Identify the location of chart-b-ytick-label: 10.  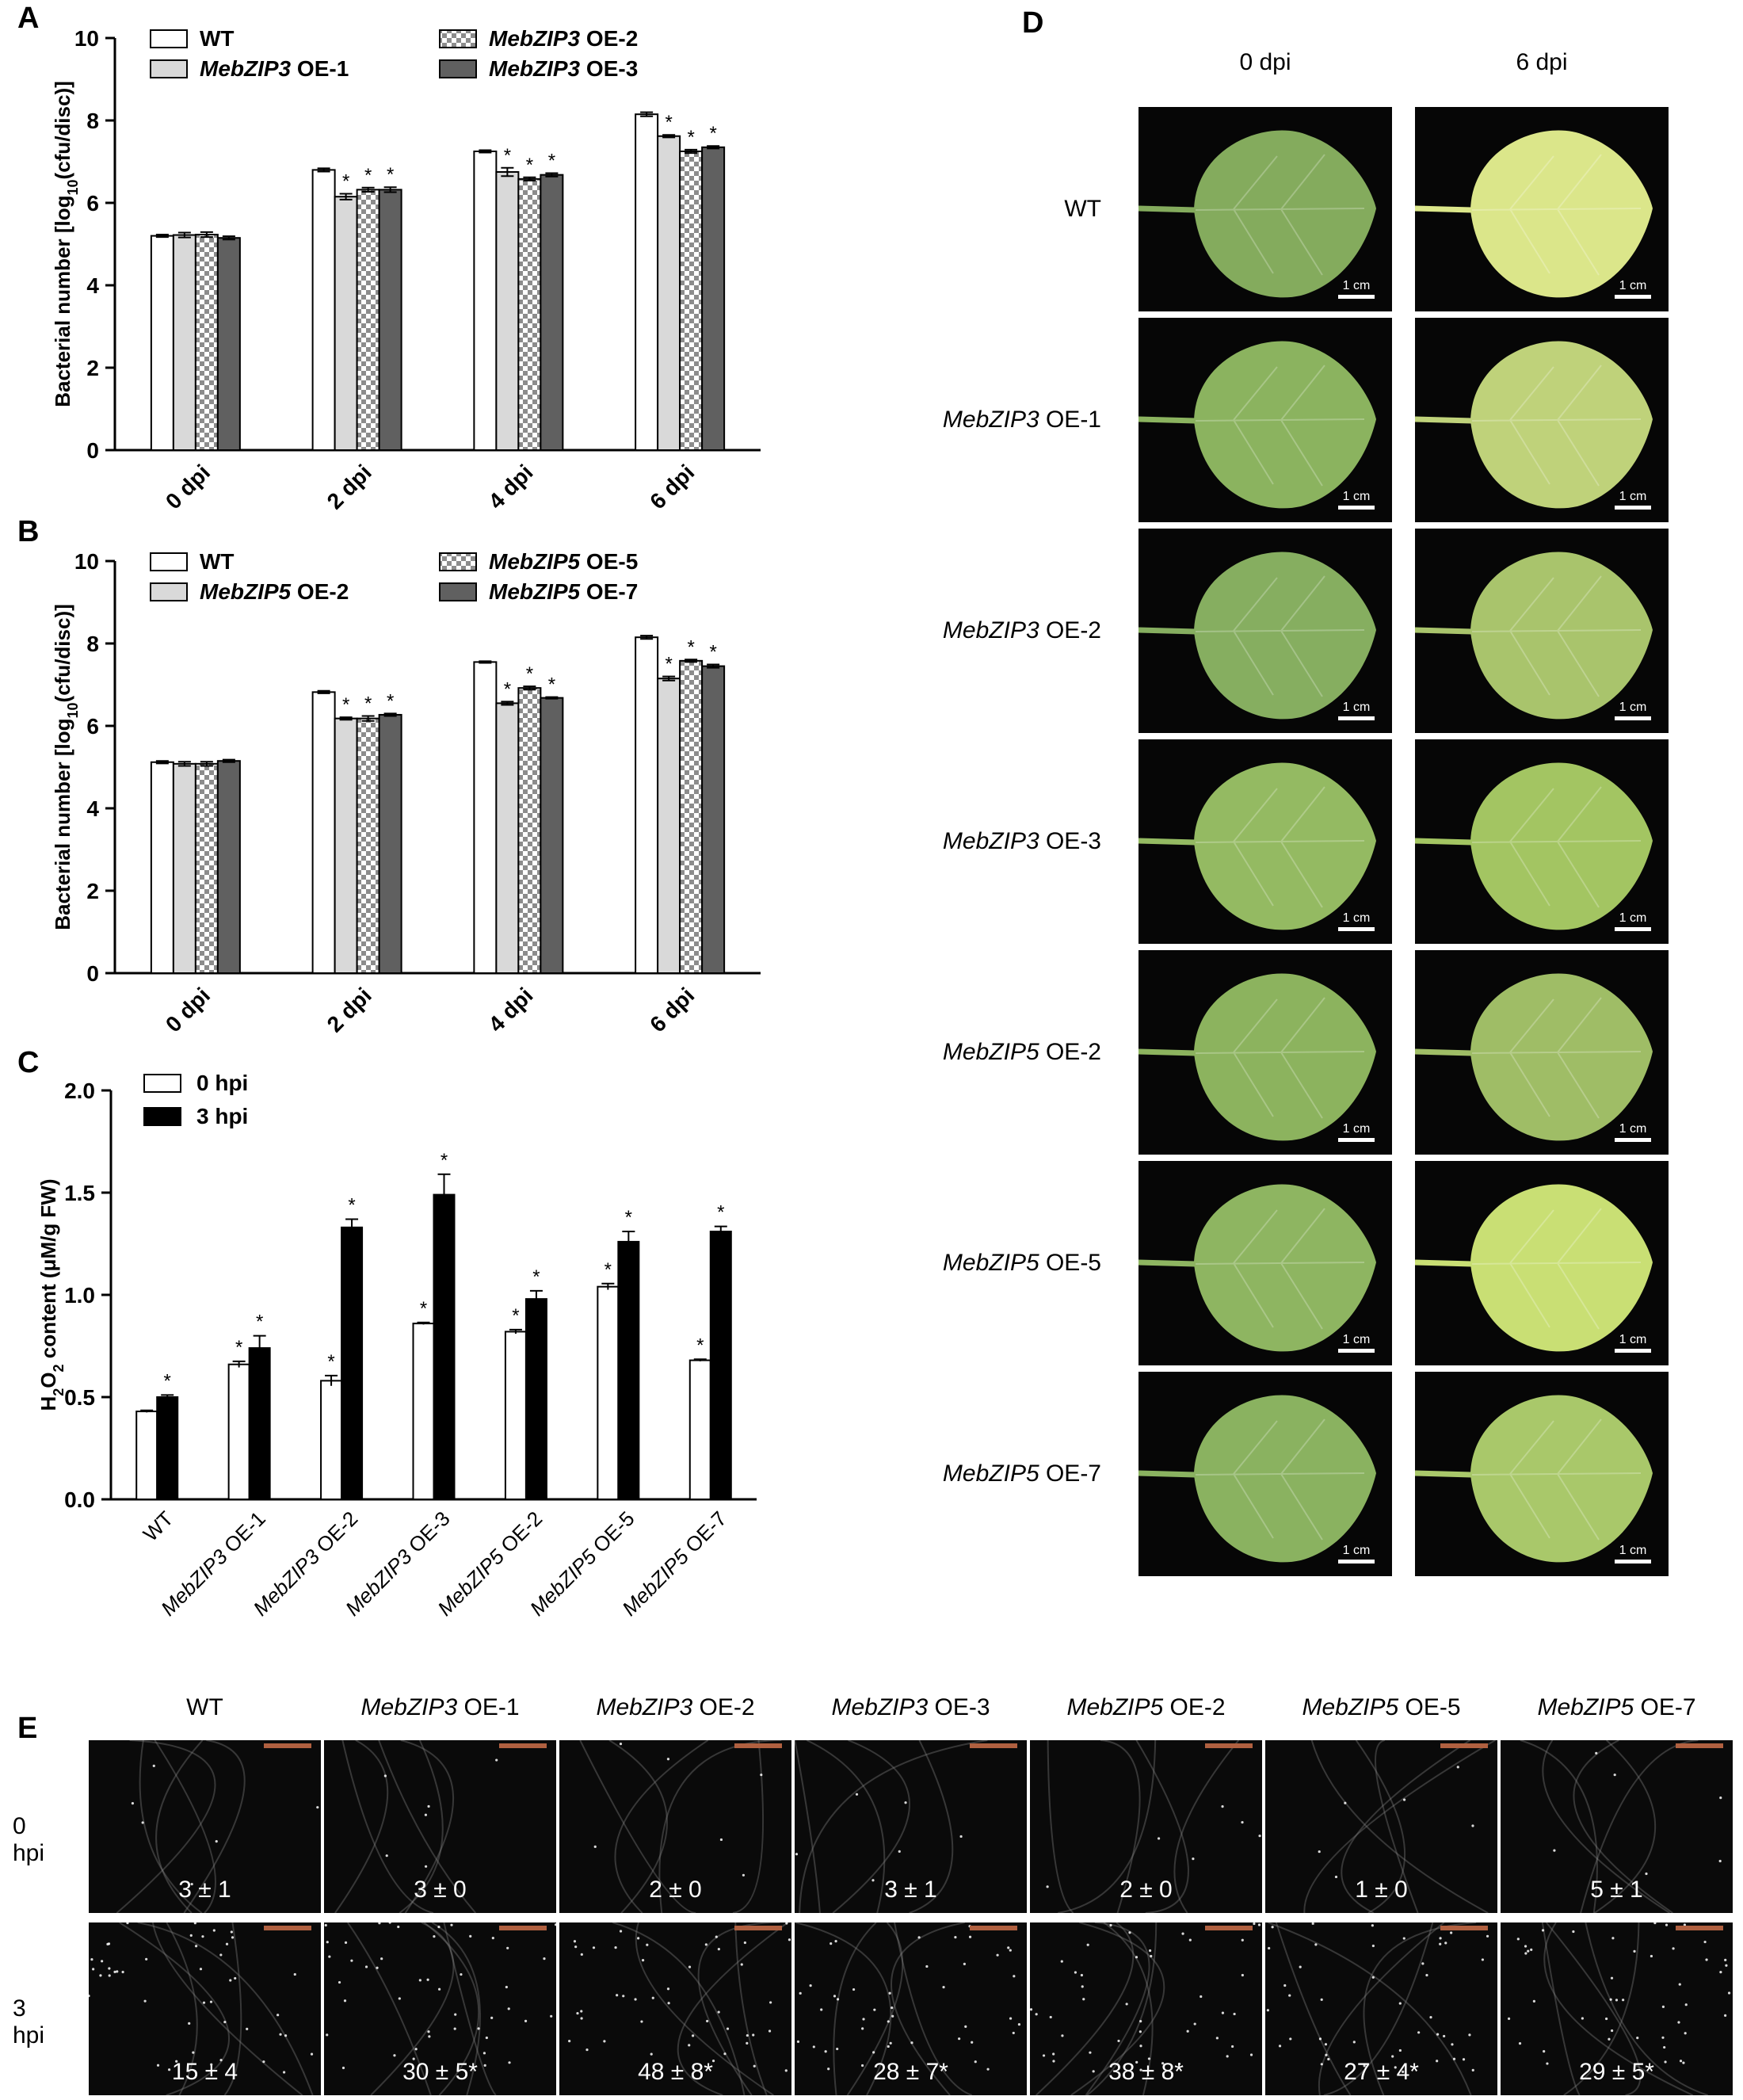
(86, 561).